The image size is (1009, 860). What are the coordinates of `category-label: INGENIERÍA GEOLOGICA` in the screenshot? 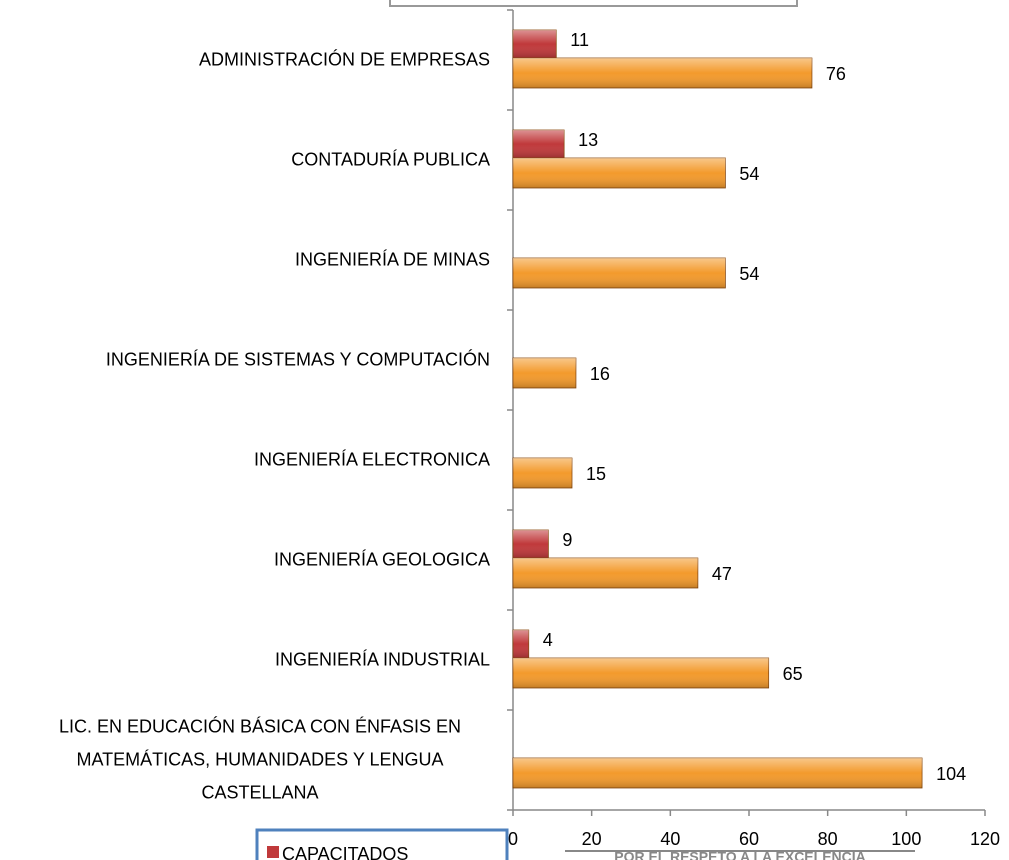 It's located at (382, 560).